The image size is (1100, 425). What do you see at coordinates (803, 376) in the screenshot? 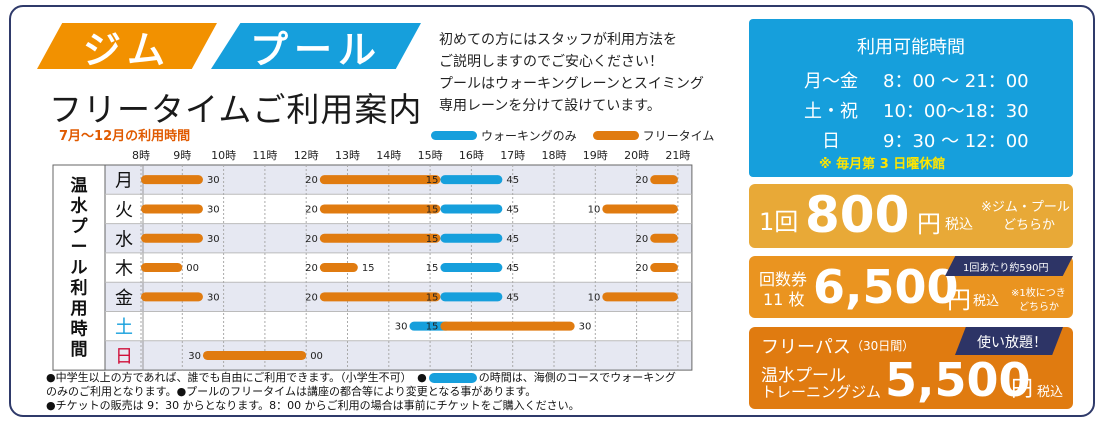
I see `pass-line-1: 温水プール` at bounding box center [803, 376].